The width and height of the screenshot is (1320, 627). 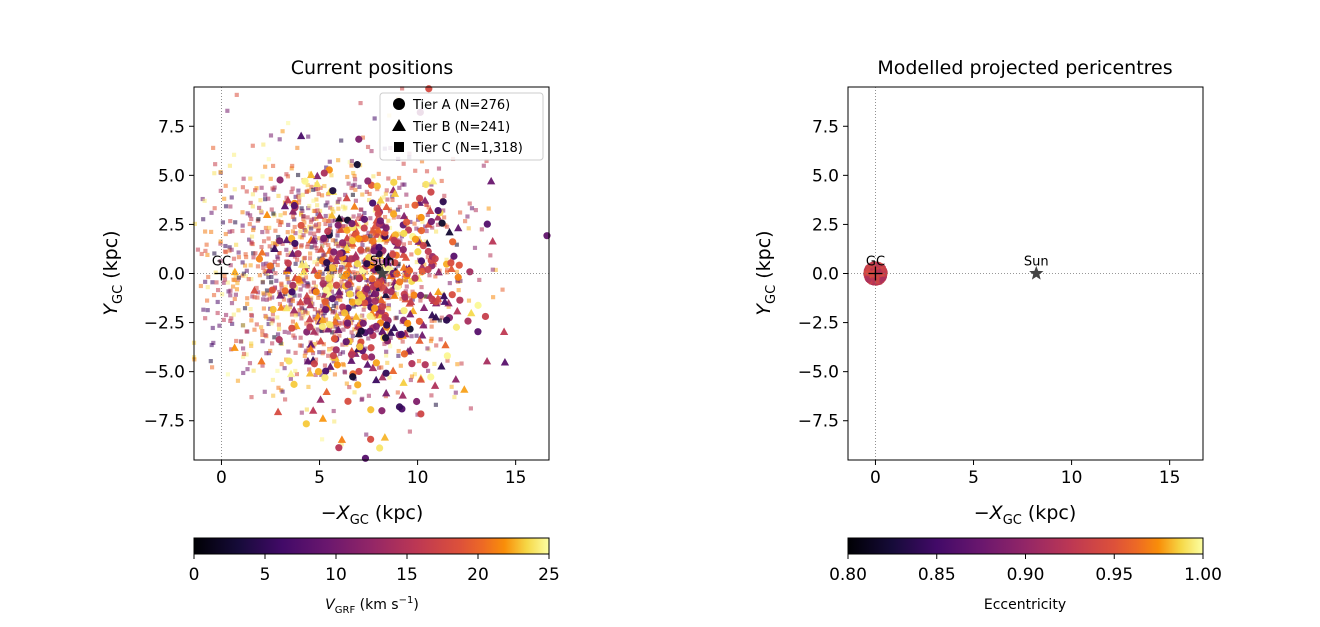 I want to click on legend-label-tier-c: Tier C (N=1,318), so click(x=467, y=148).